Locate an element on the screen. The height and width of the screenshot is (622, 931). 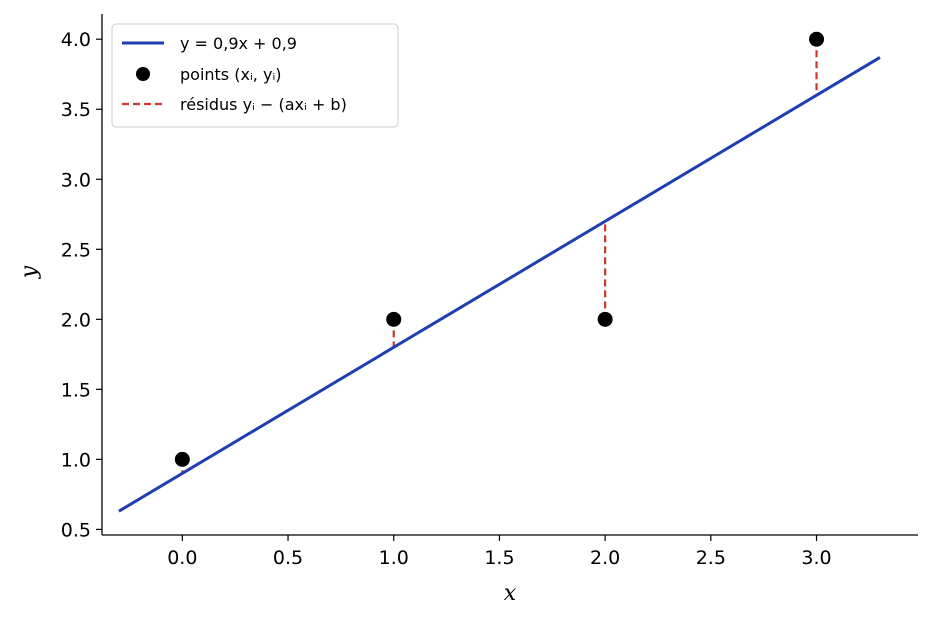
y-tick-label: 1.5 is located at coordinates (76, 390).